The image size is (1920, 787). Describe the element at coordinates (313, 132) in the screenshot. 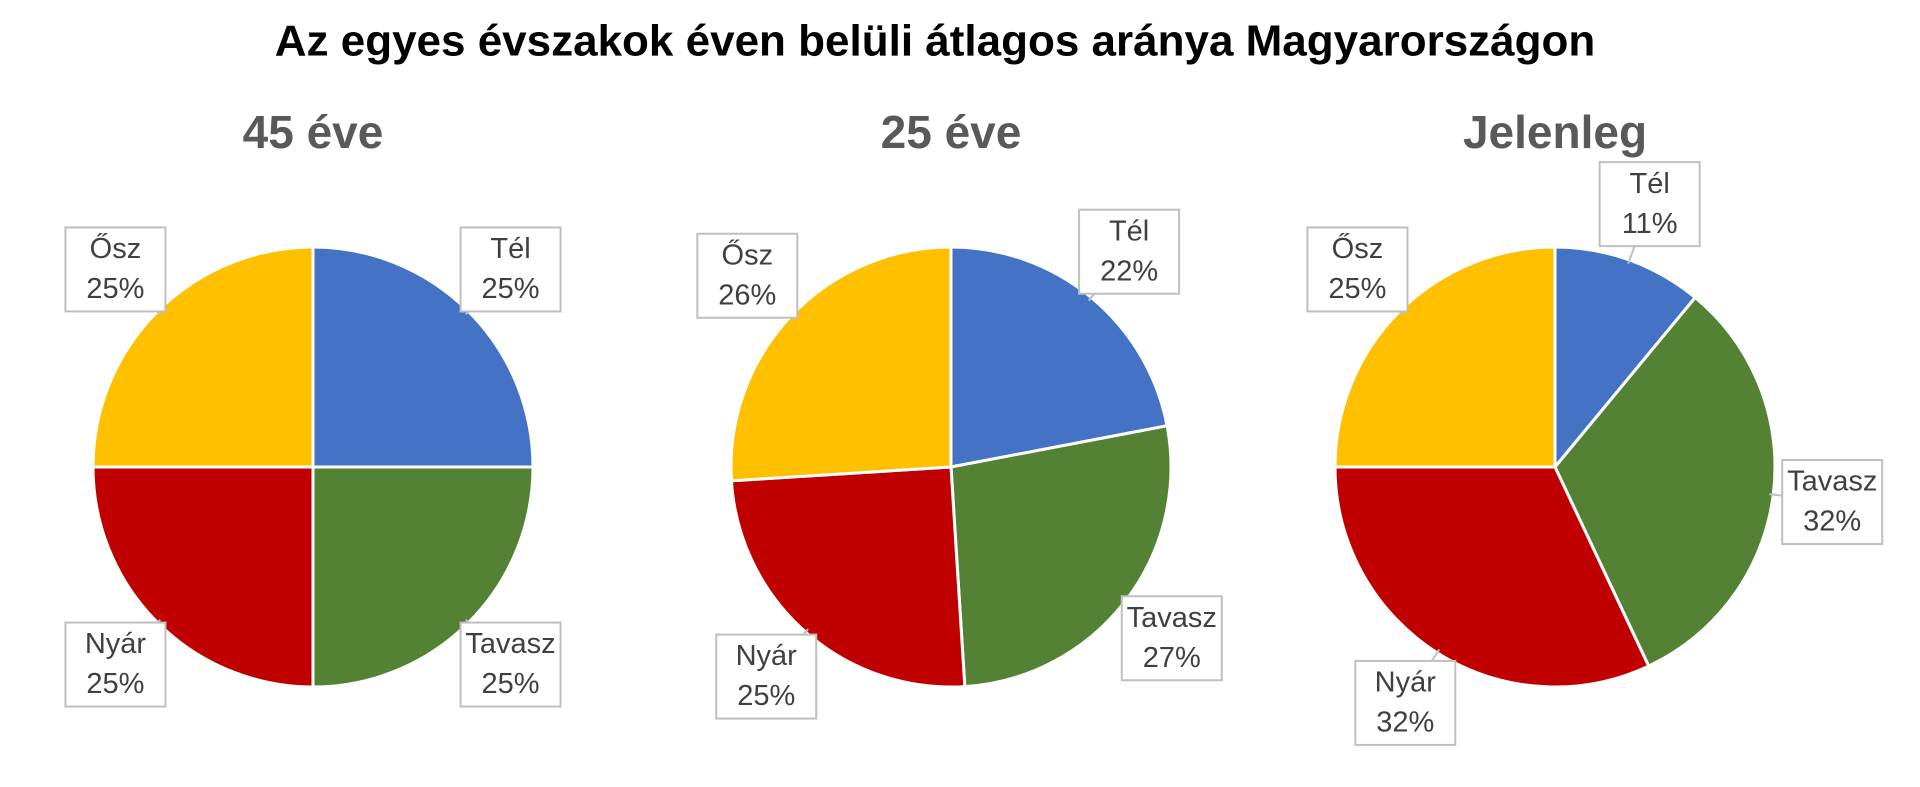

I see `pie-title: 45 éve` at that location.